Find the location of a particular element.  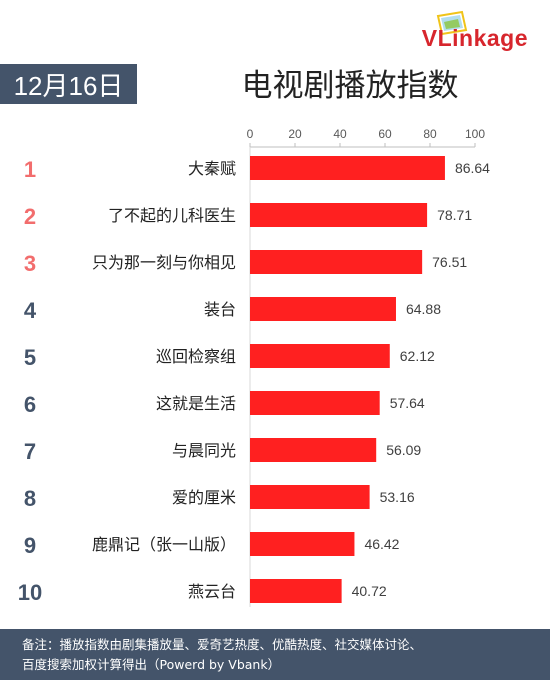

date-badge: 12月16日 is located at coordinates (68, 84).